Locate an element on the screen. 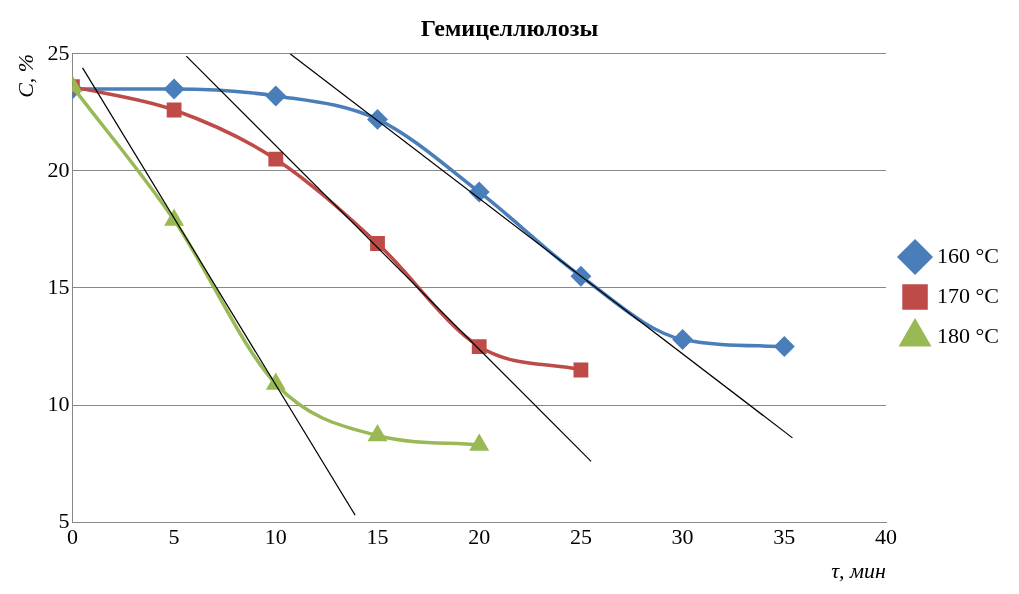 The height and width of the screenshot is (594, 1019). x-tick-label: 15 is located at coordinates (377, 537).